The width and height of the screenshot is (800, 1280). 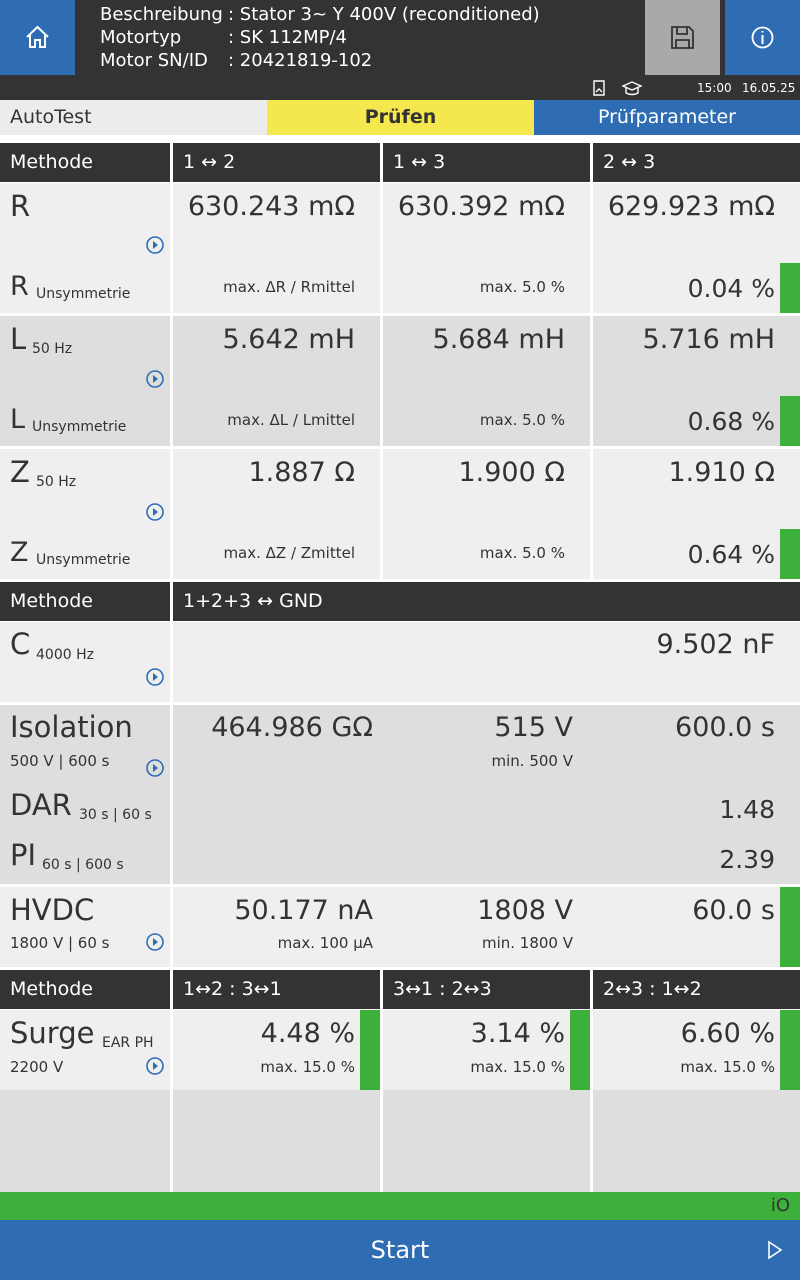 I want to click on symbol: C, so click(x=20, y=644).